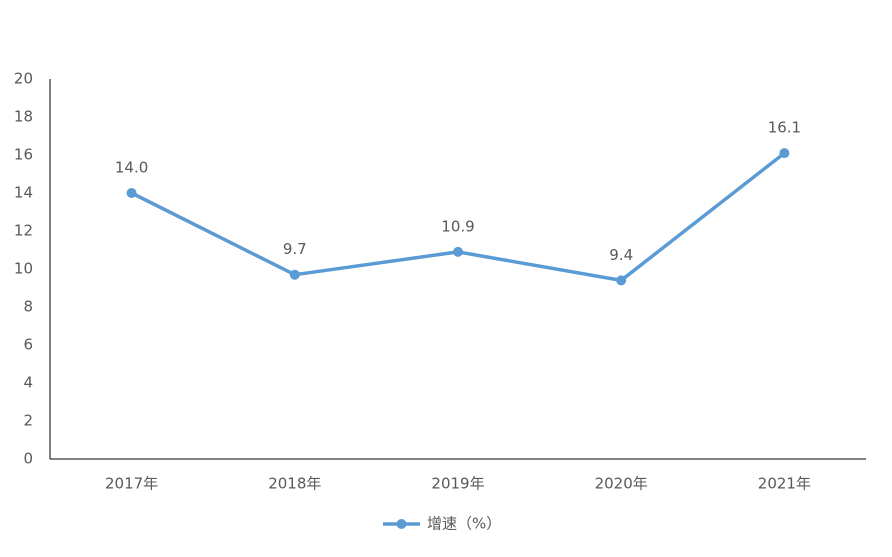 The width and height of the screenshot is (892, 557). I want to click on y-tick-label: 14, so click(23, 193).